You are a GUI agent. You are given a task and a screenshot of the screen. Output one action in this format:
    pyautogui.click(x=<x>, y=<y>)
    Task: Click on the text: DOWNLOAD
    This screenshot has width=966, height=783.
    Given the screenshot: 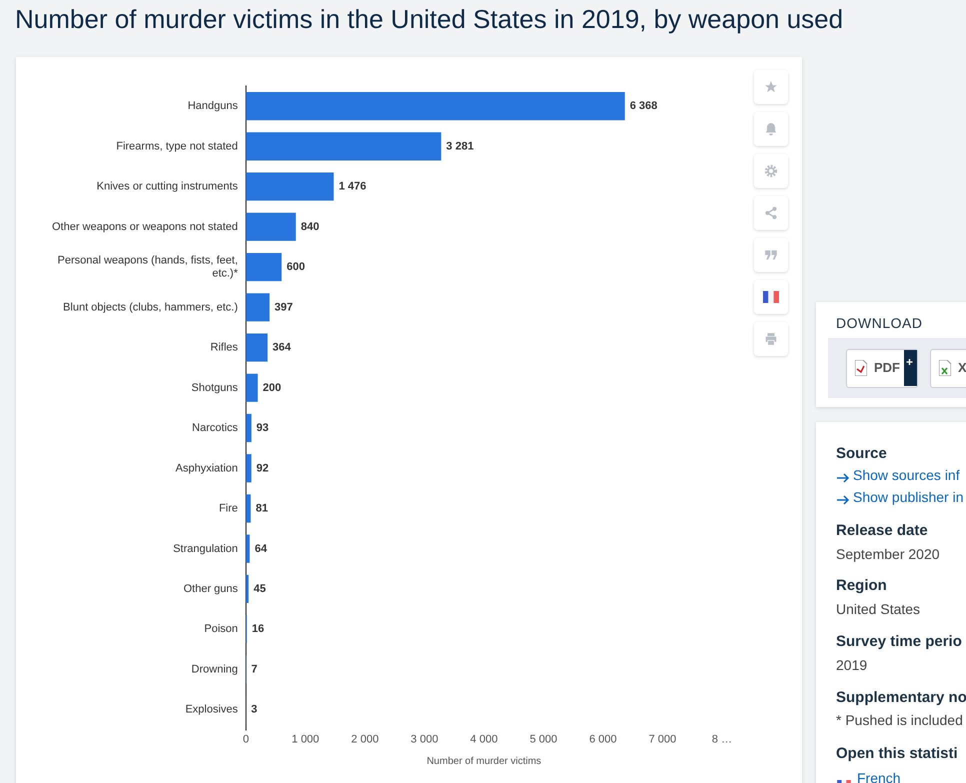 What is the action you would take?
    pyautogui.click(x=879, y=323)
    